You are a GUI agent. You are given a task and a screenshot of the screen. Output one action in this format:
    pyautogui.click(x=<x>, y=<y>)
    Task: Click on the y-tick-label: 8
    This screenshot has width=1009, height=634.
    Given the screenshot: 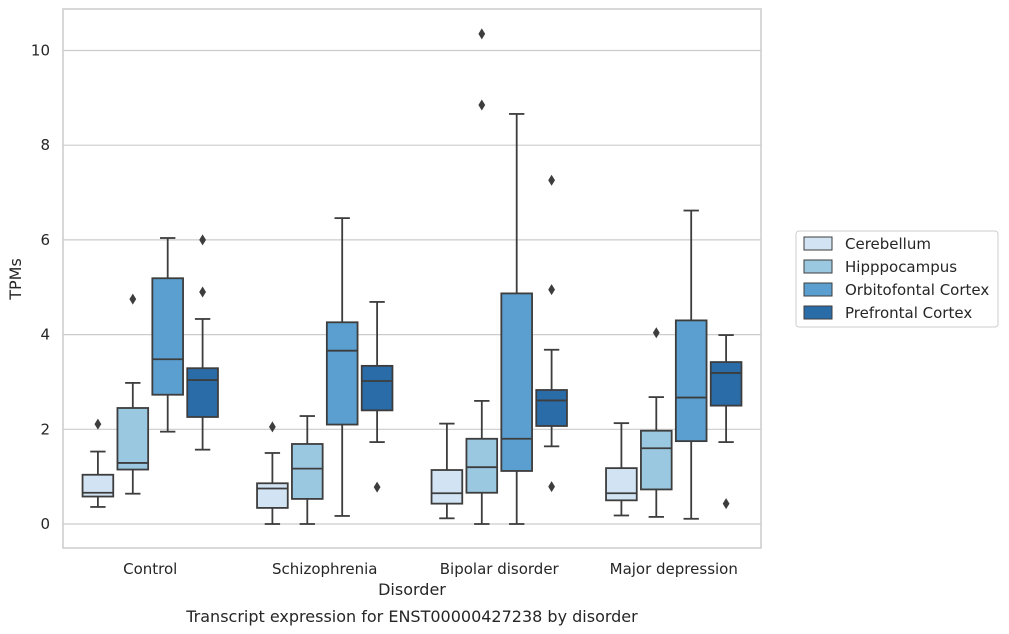 What is the action you would take?
    pyautogui.click(x=45, y=145)
    